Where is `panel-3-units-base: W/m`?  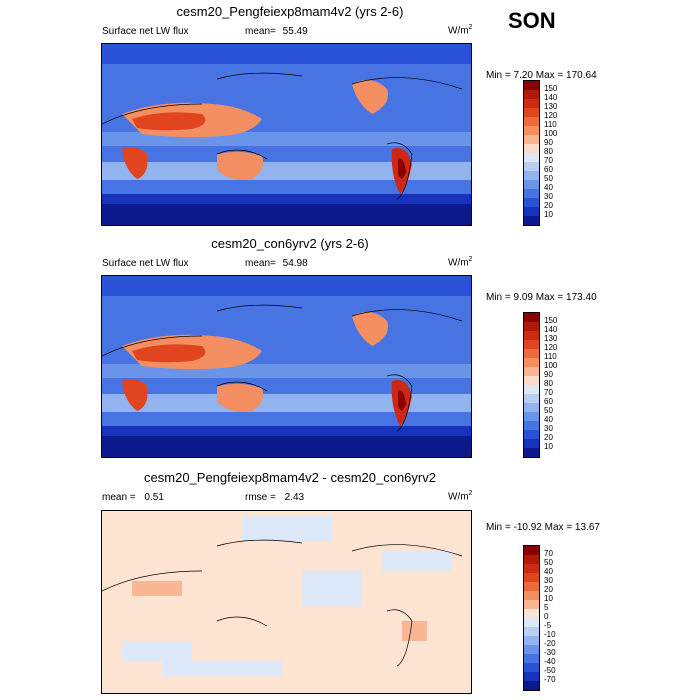
panel-3-units-base: W/m is located at coordinates (458, 497).